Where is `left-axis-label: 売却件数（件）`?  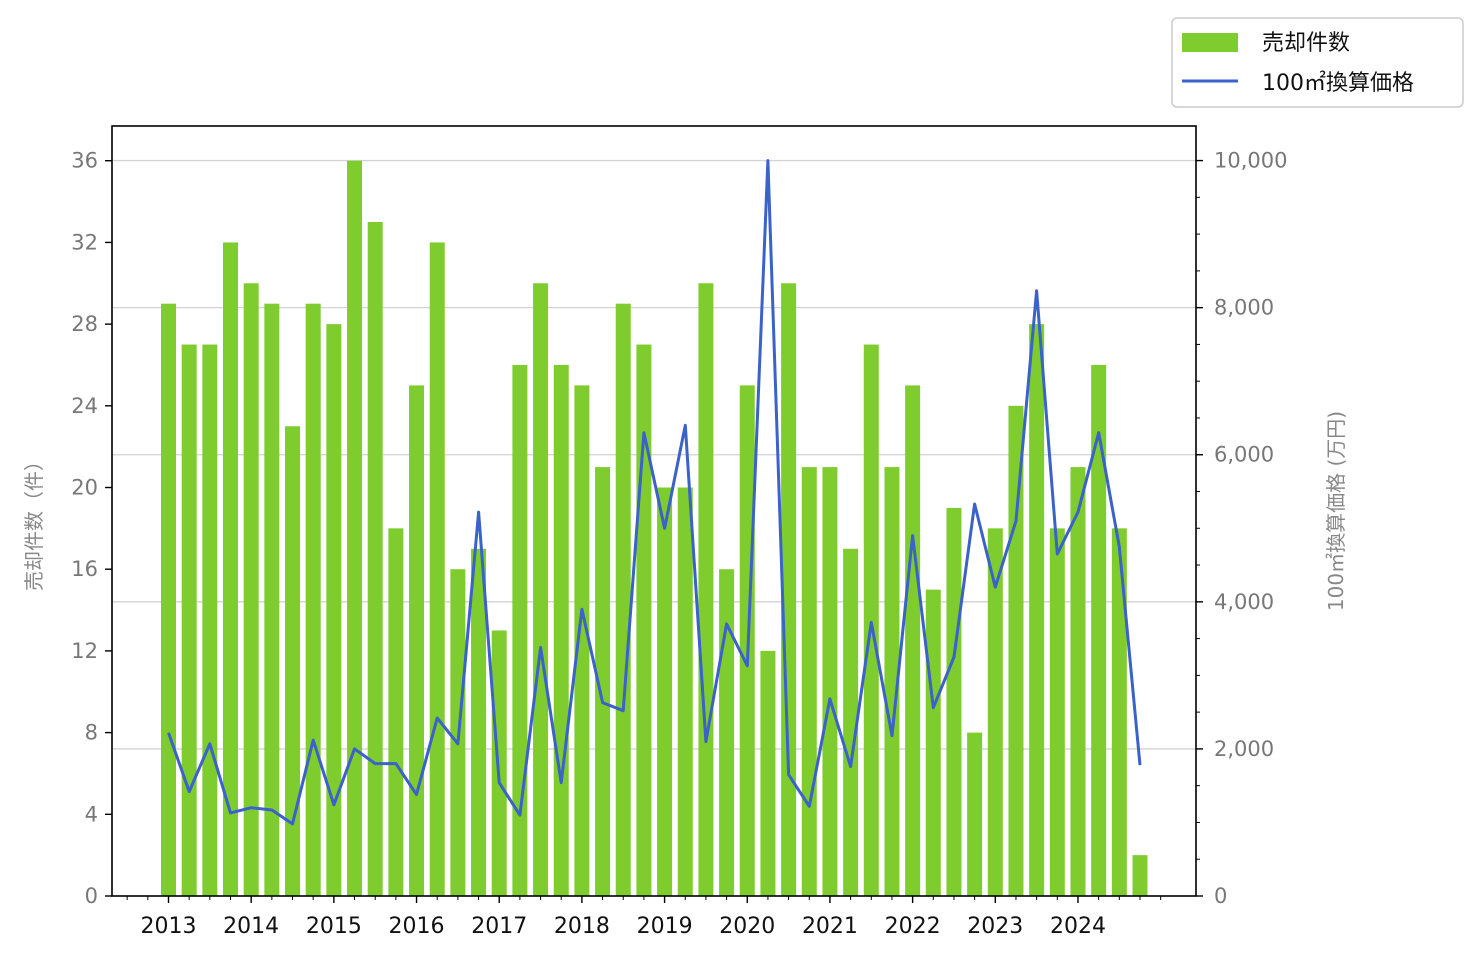
left-axis-label: 売却件数（件） is located at coordinates (34, 521).